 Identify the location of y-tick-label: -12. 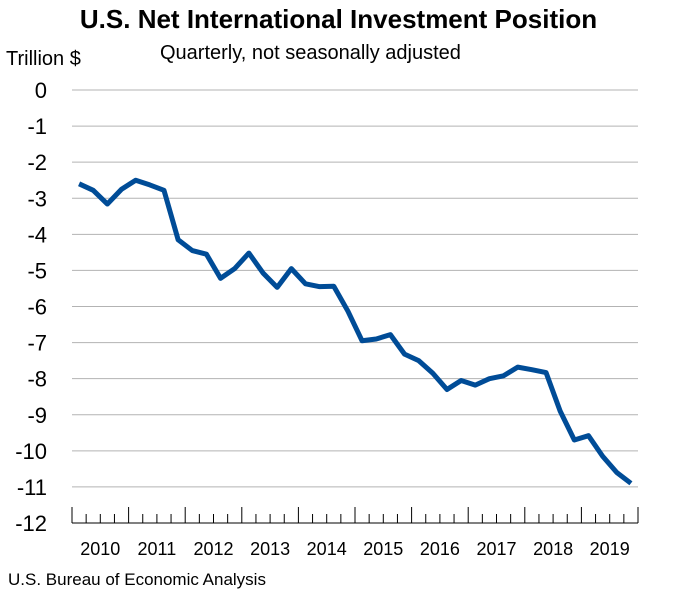
(31, 523).